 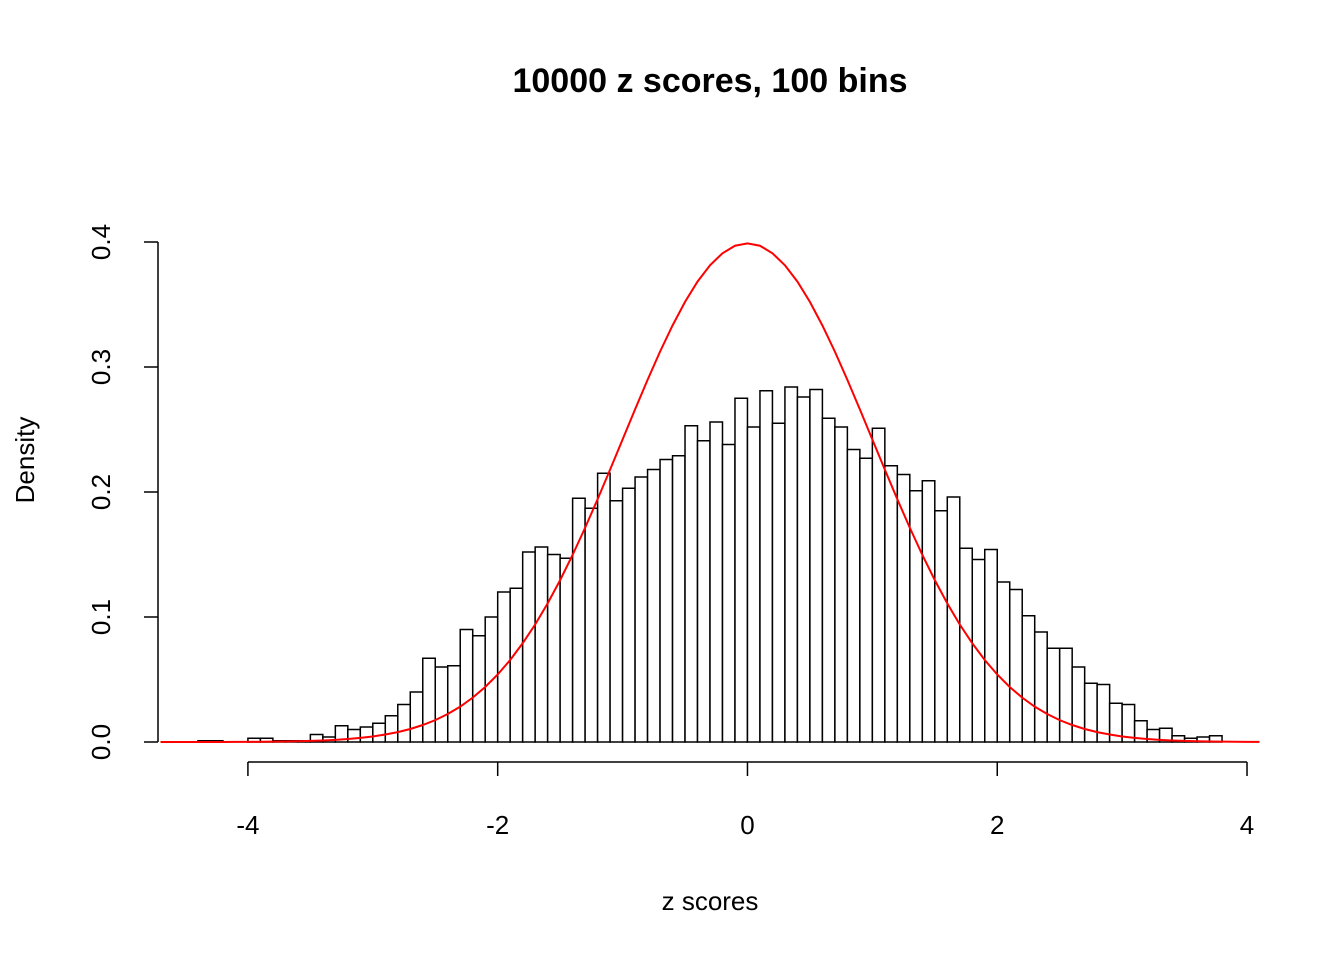 I want to click on y-tick-label: 0.2, so click(x=101, y=492).